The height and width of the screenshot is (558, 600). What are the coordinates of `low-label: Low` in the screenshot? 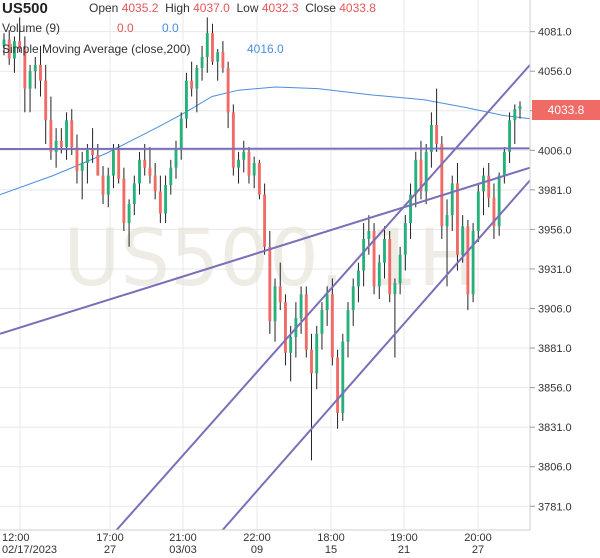 It's located at (247, 8).